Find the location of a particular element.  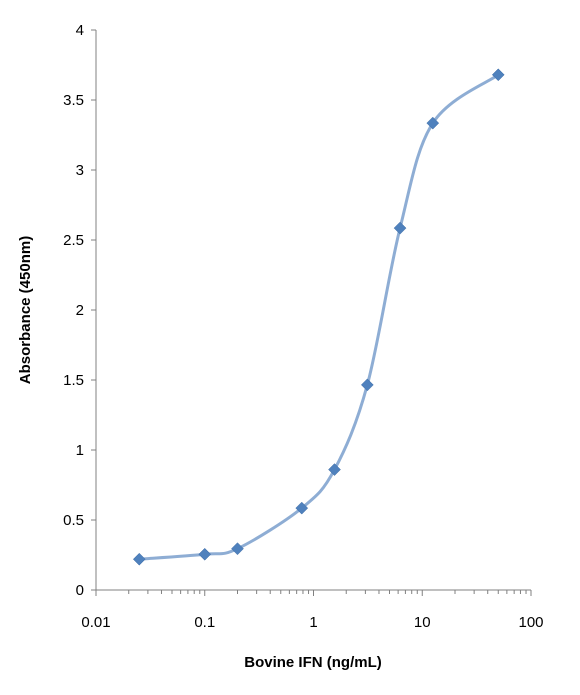

y-tick-label: 0 is located at coordinates (80, 590).